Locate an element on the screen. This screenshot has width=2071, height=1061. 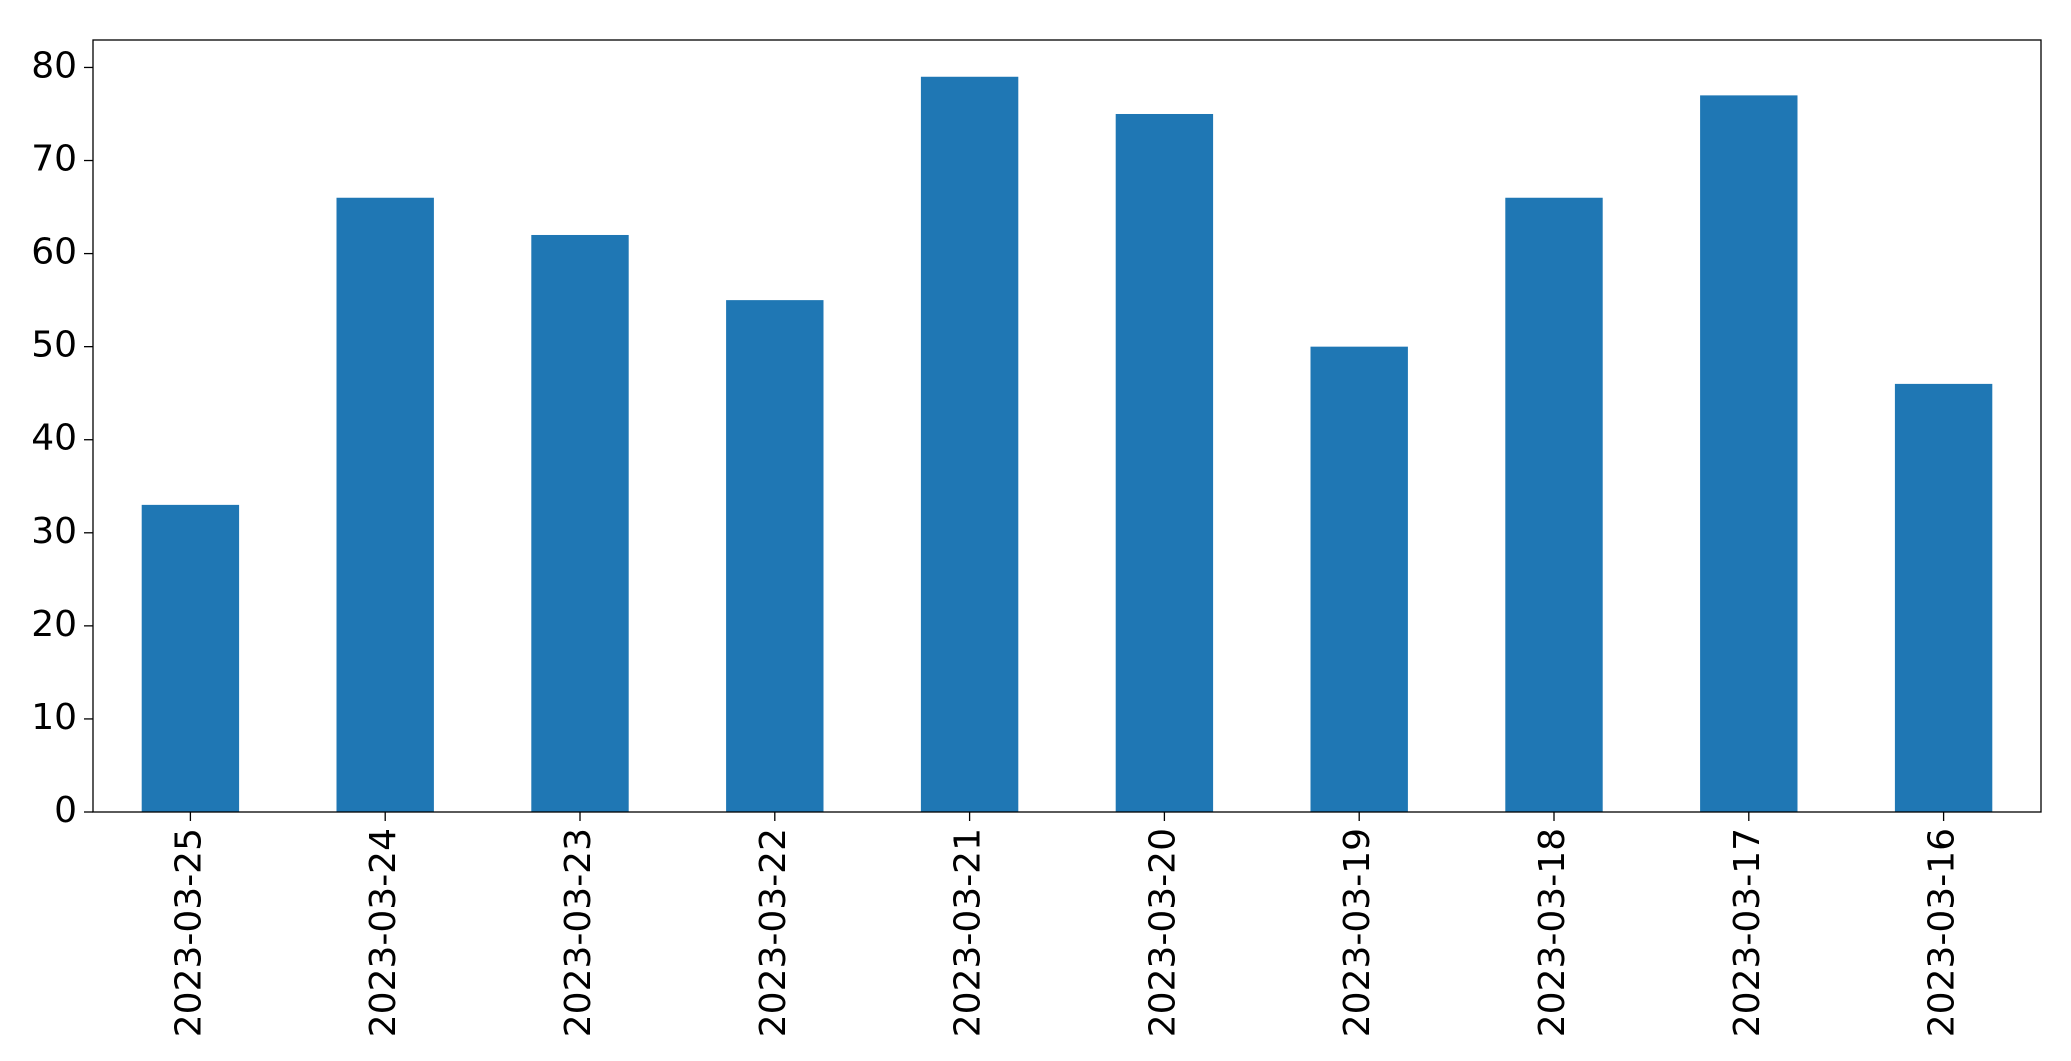
y-tick-label: 40 is located at coordinates (54, 438).